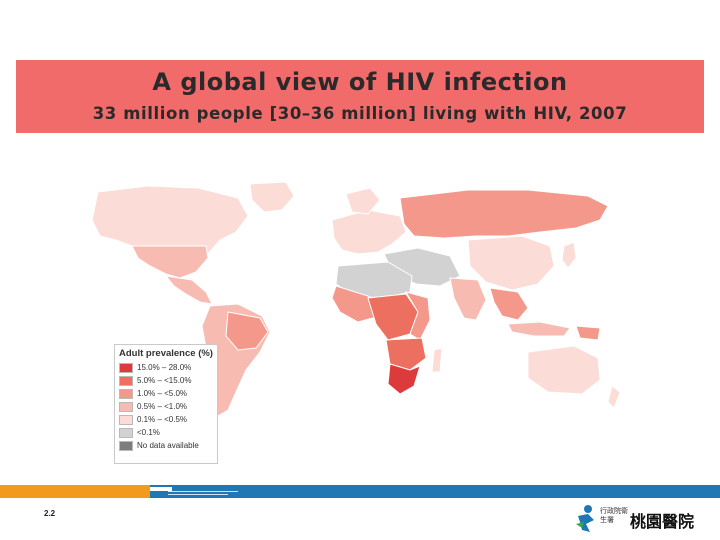 This screenshot has height=540, width=720. I want to click on footer-orange-bar, so click(75, 491).